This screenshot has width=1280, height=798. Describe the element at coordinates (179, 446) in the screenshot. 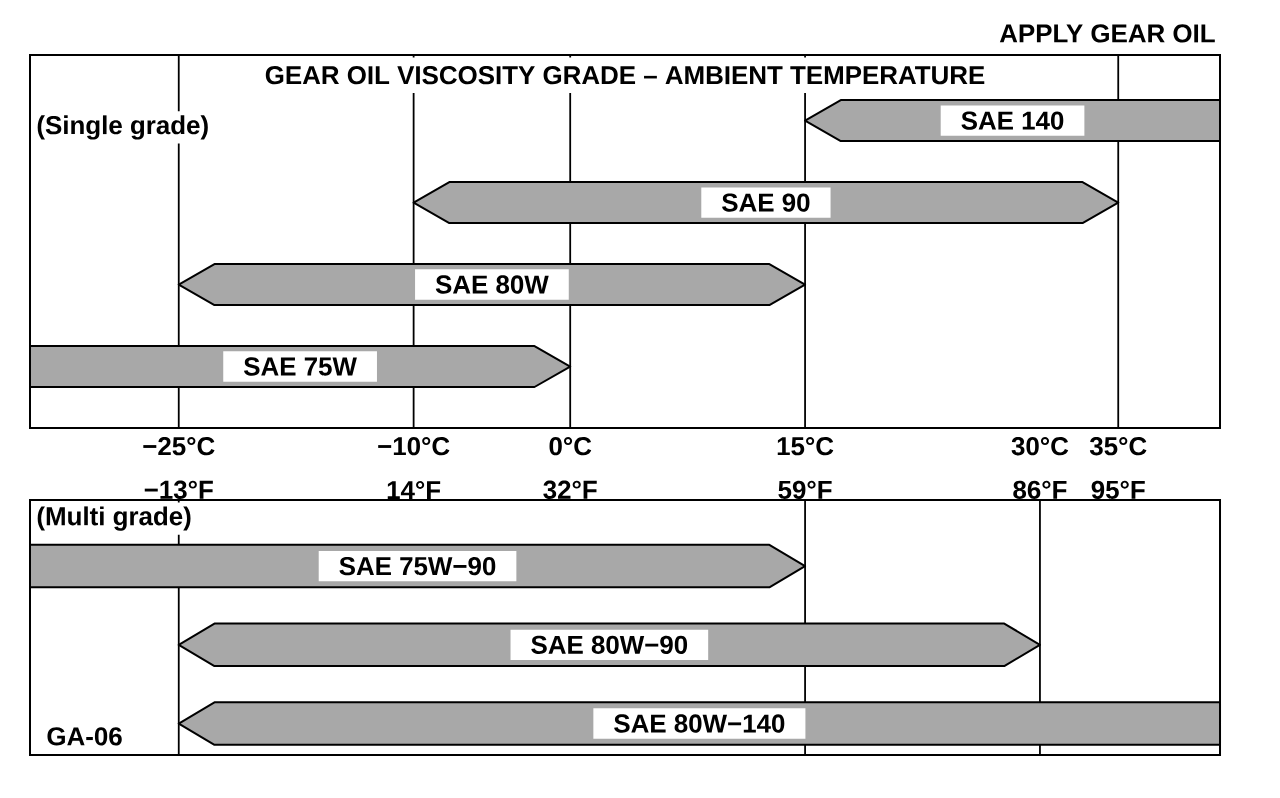

I see `x-tick-label: −25°C` at that location.